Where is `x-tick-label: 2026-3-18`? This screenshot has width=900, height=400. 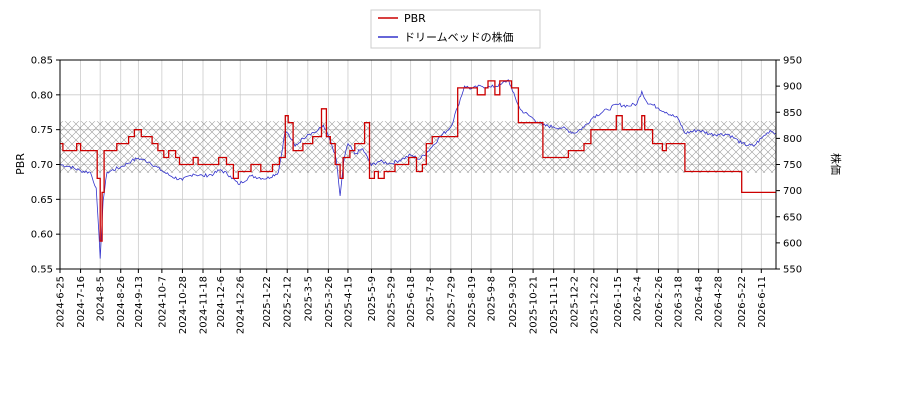 x-tick-label: 2026-3-18 is located at coordinates (679, 302).